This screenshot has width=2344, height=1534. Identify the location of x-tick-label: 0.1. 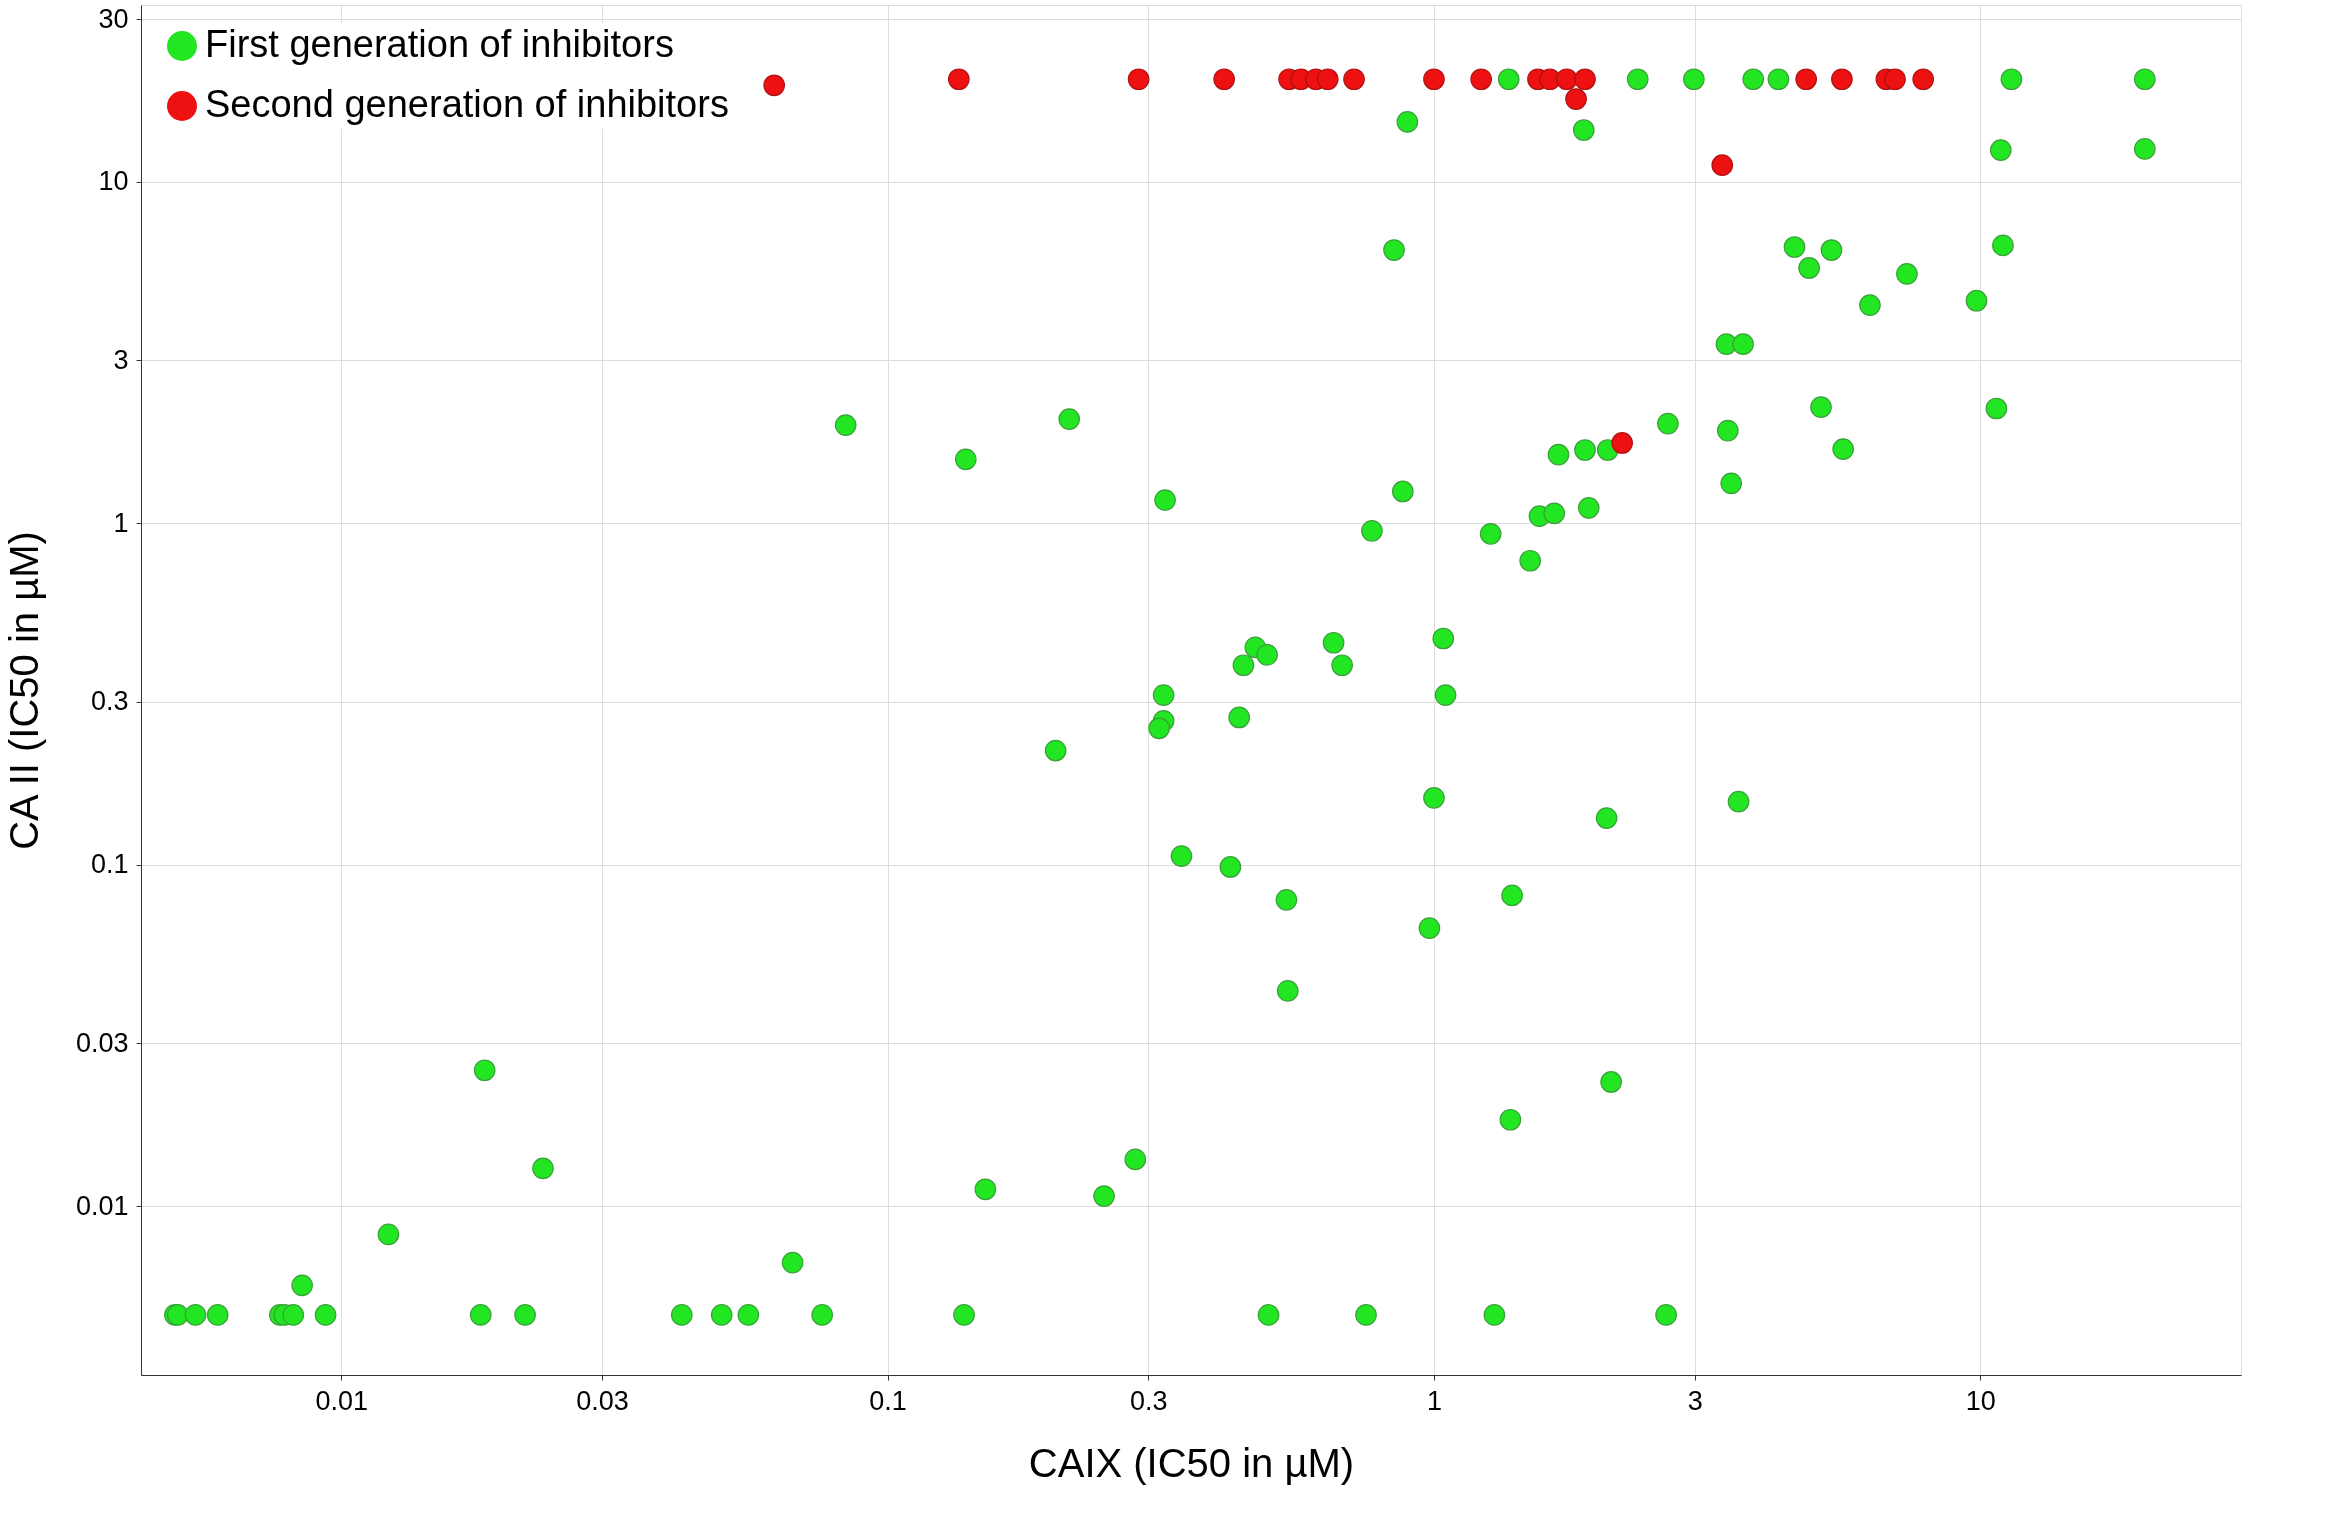
(888, 1400).